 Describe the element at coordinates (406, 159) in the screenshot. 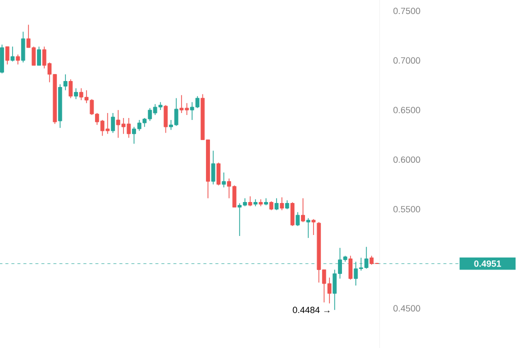

I see `y-tick-label: 0.6000` at that location.